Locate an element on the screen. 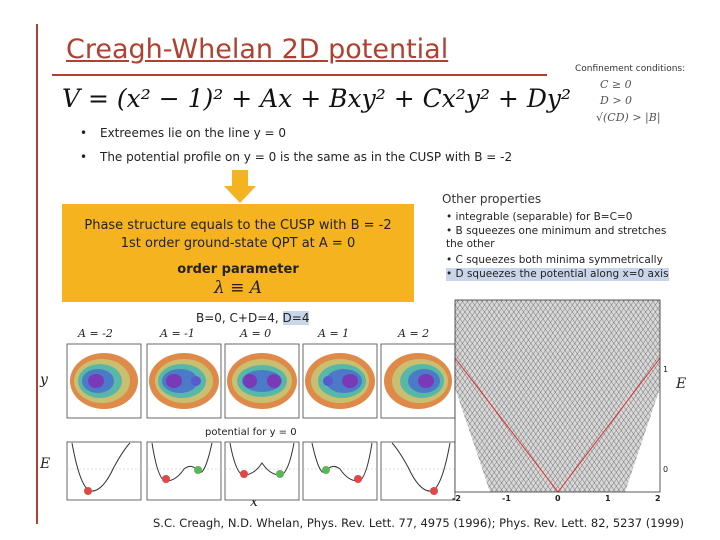 This screenshot has height=540, width=720. title-rule is located at coordinates (299, 75).